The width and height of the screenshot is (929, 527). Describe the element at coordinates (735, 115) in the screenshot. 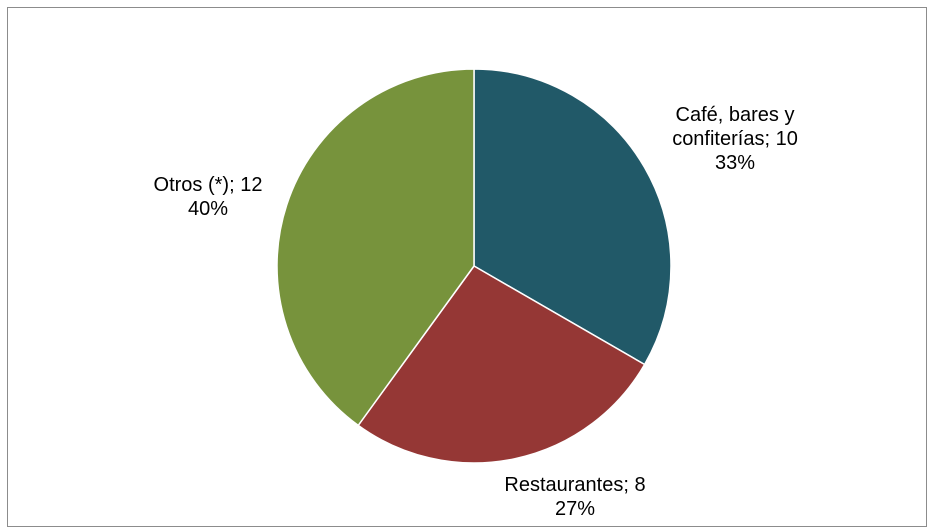

I see `pie-slice-label-line: Café, bares y` at that location.